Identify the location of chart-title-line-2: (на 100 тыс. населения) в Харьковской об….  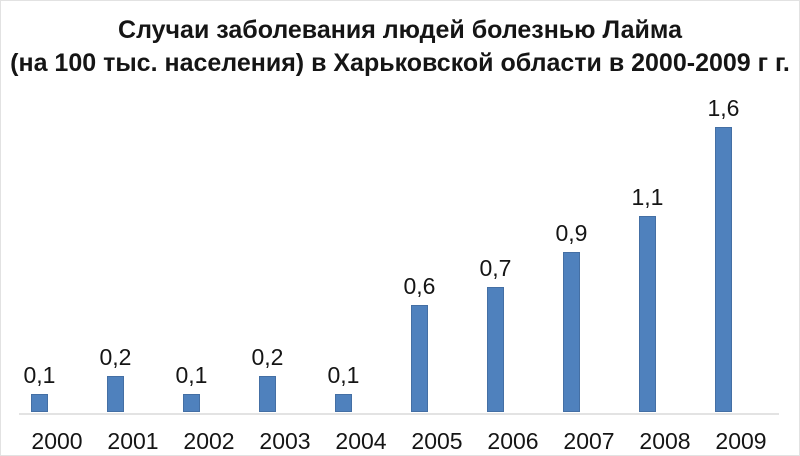
(400, 63).